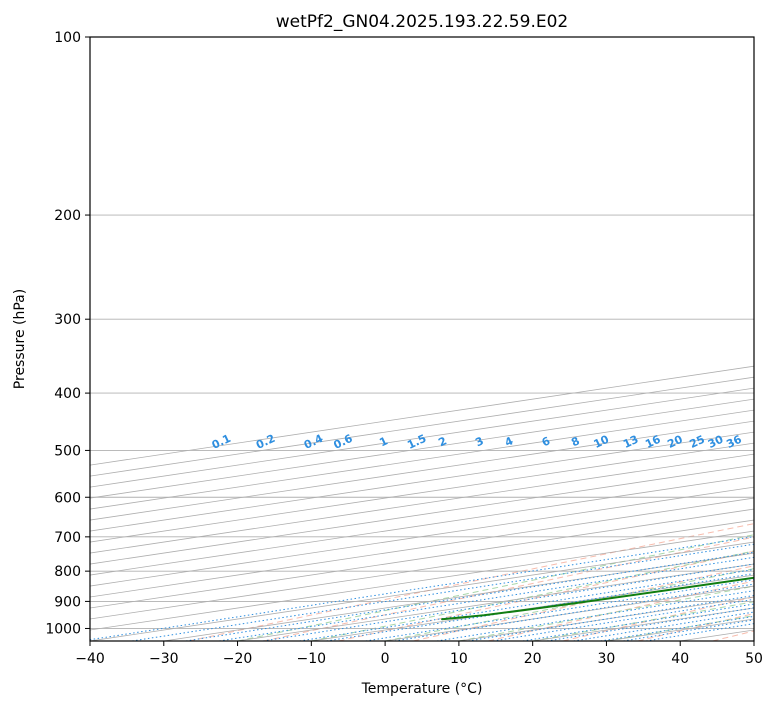 This screenshot has width=775, height=708. I want to click on y-tick-label: 700, so click(67, 538).